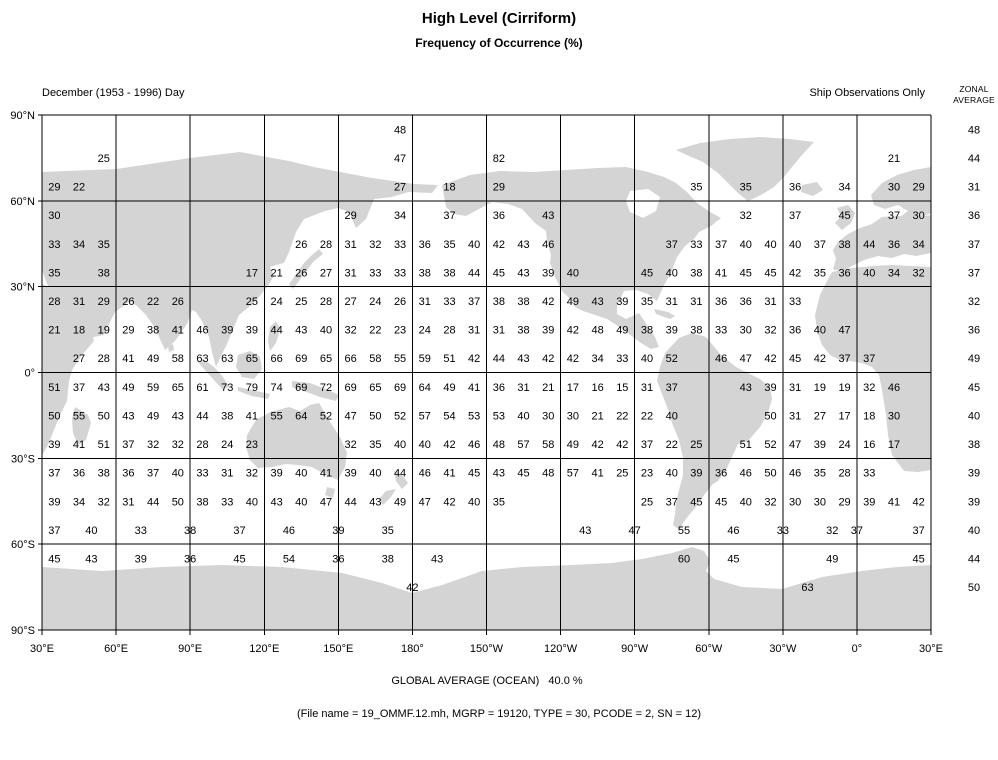 The height and width of the screenshot is (760, 998). I want to click on landmass-north-america, so click(581, 258).